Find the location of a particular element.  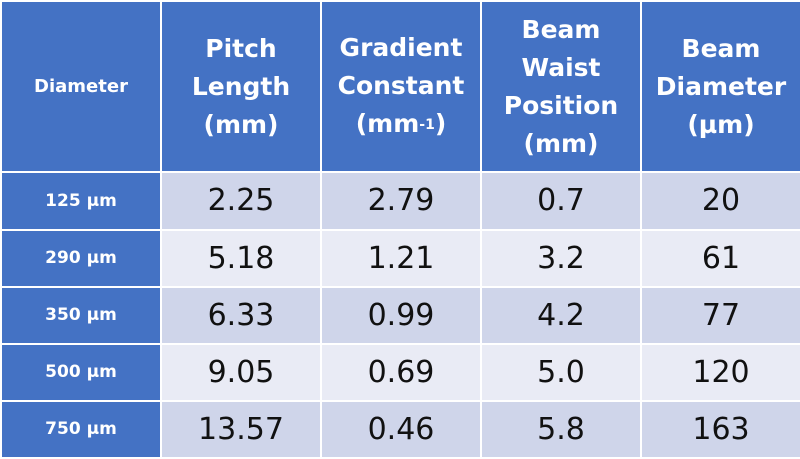

table-cell: 0.7 is located at coordinates (561, 201).